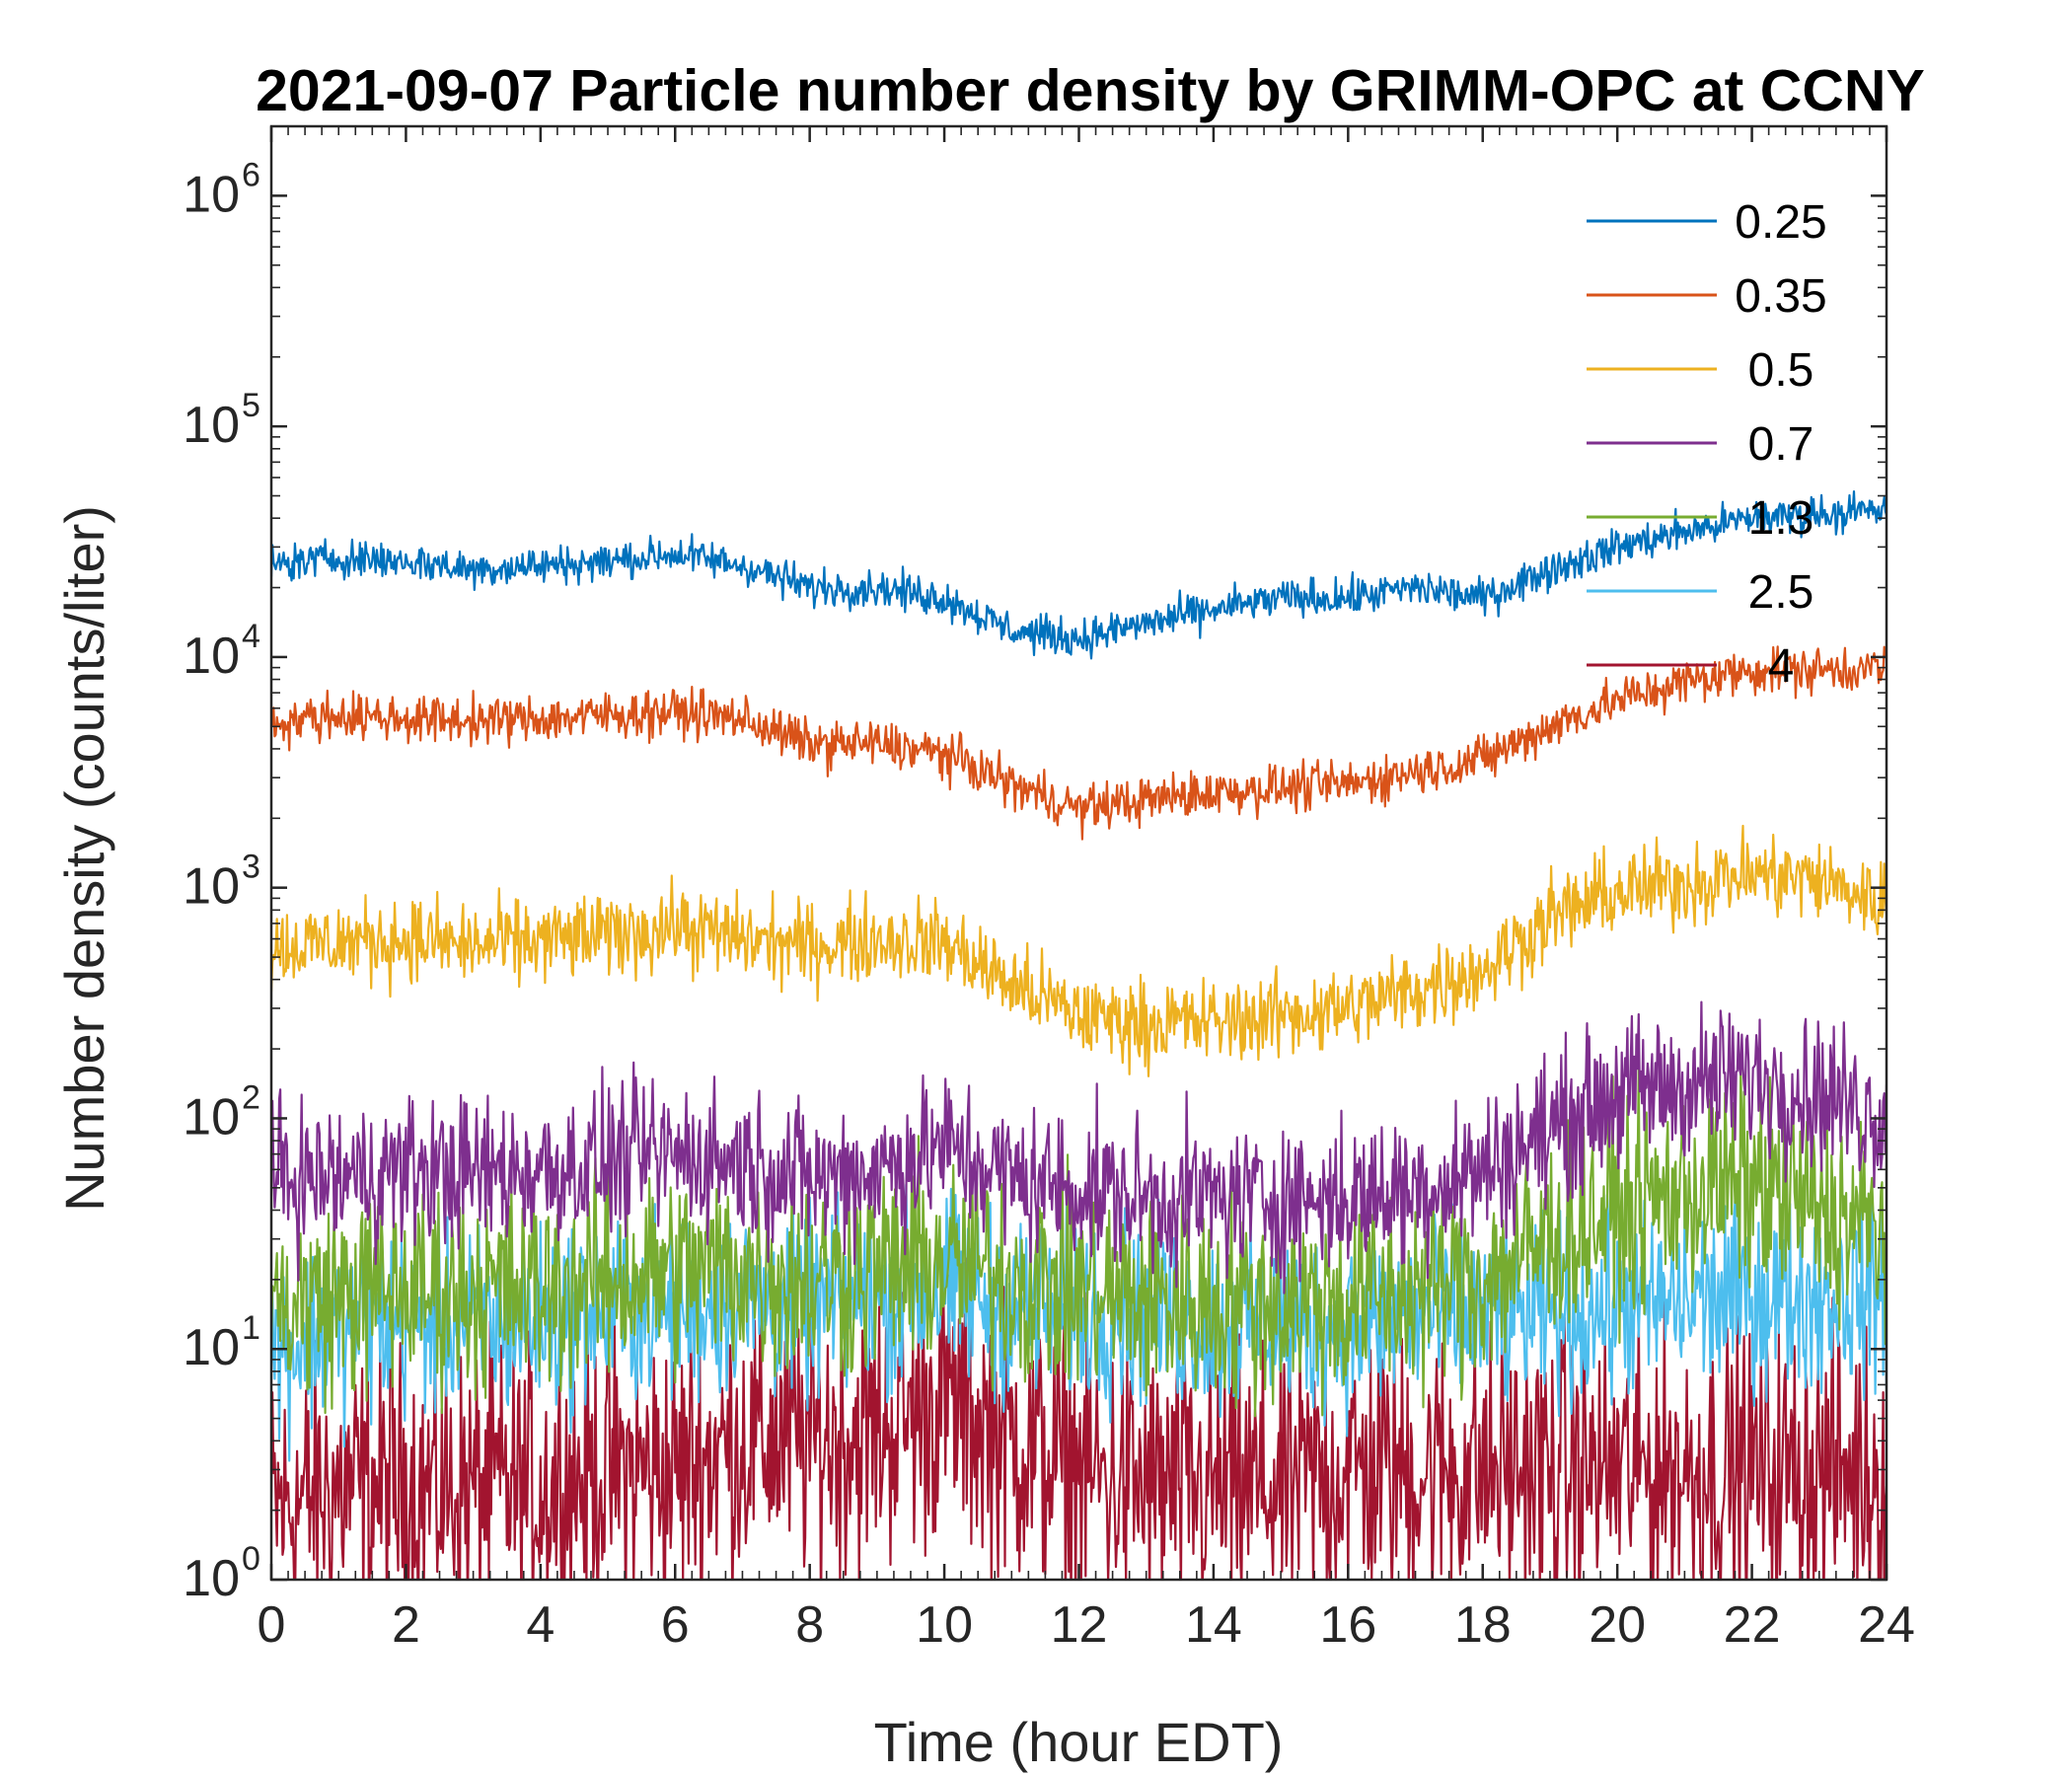 This screenshot has width=2072, height=1776. Describe the element at coordinates (251, 636) in the screenshot. I see `y-tick-exponent: 4` at that location.